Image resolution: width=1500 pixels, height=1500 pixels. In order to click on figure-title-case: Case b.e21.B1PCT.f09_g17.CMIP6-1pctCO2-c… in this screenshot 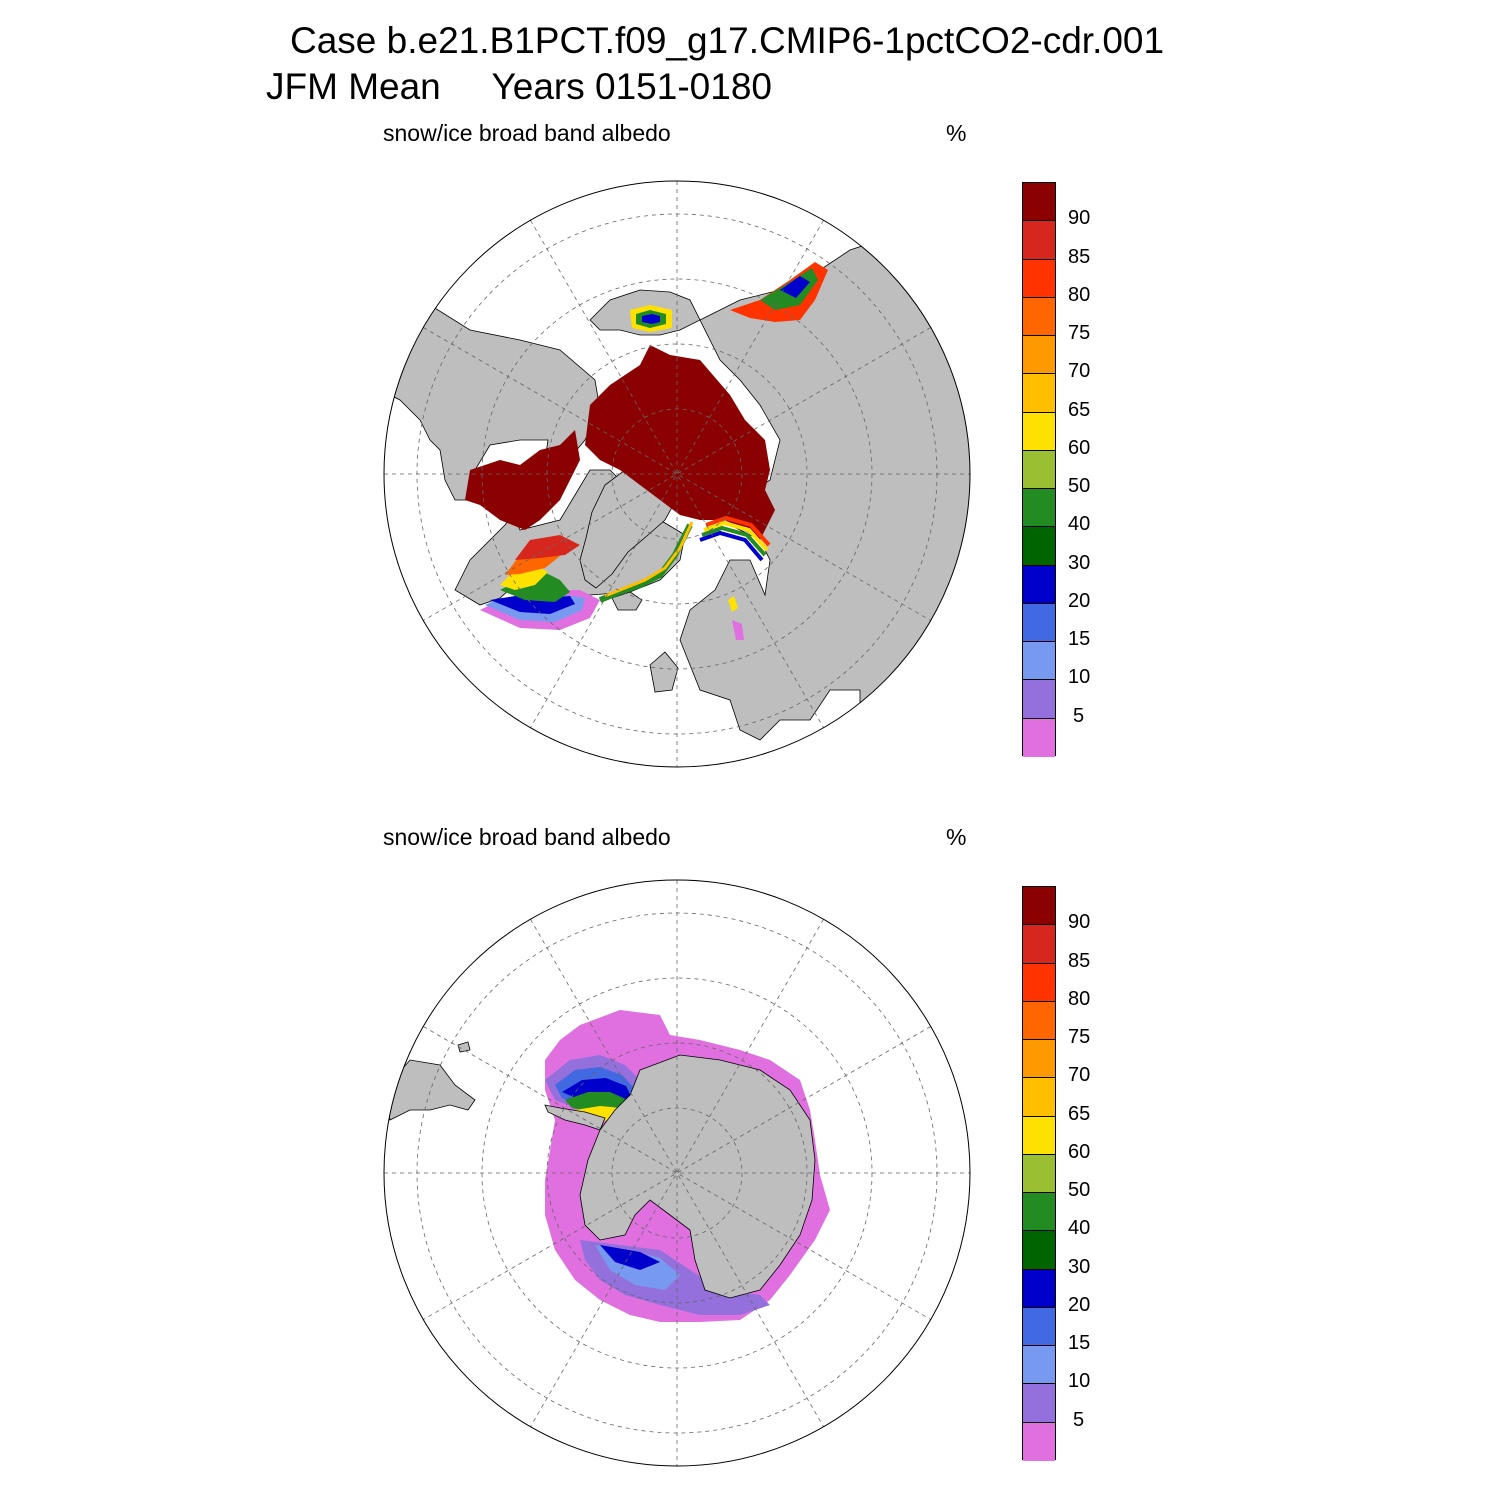, I will do `click(727, 40)`.